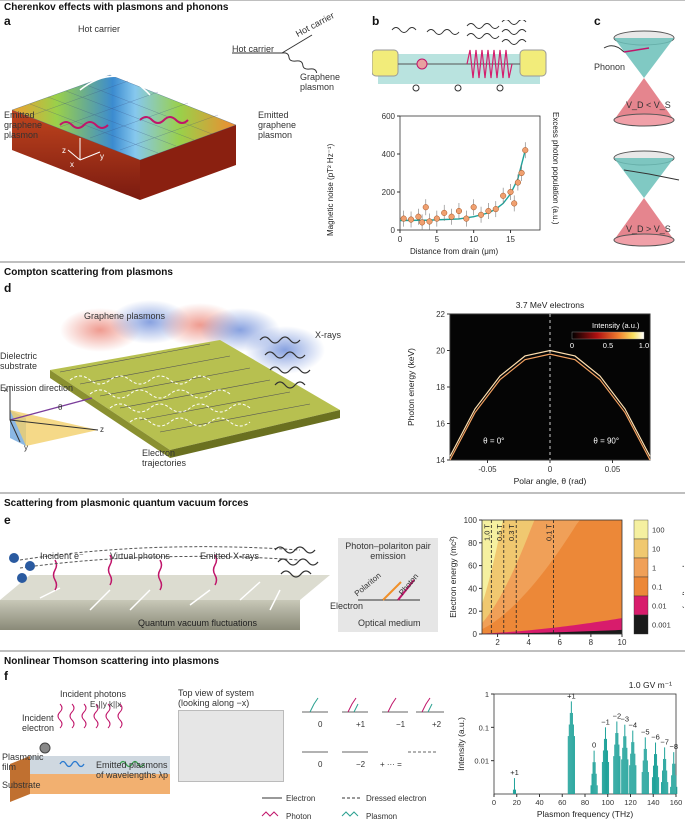  Describe the element at coordinates (7, 520) in the screenshot. I see `panel-label-e: e` at that location.